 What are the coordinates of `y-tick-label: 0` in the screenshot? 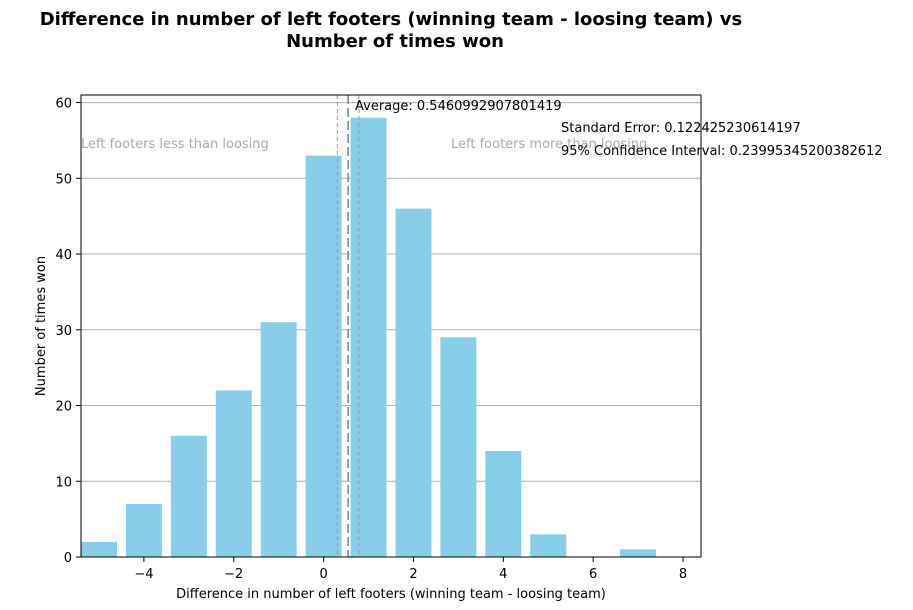 It's located at (68, 558).